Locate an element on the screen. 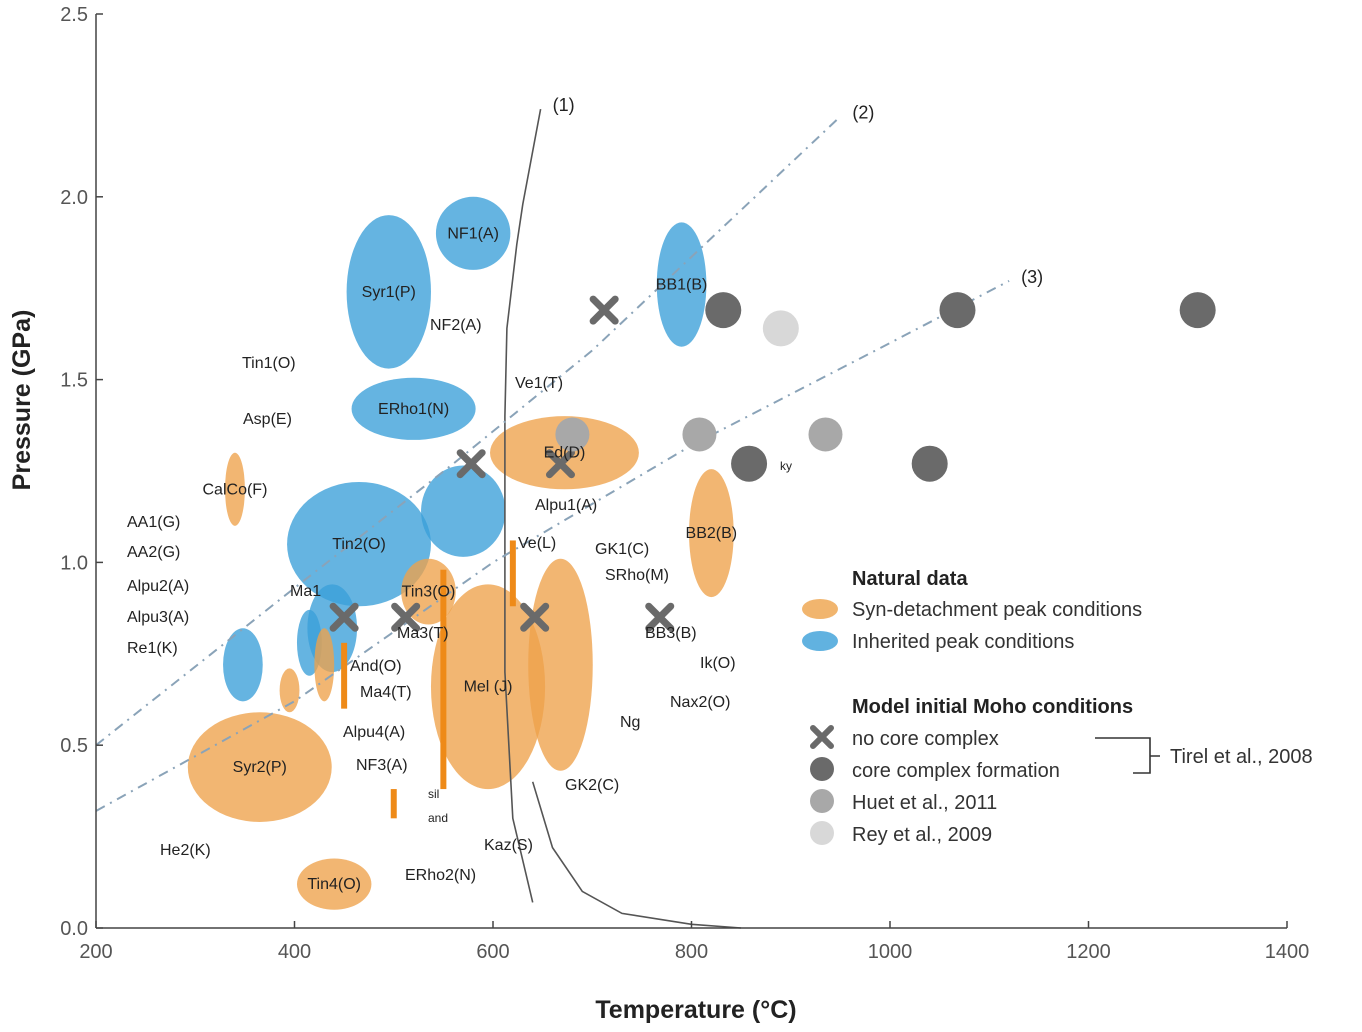  y-axis-title: Pressure (GPa) is located at coordinates (22, 400).